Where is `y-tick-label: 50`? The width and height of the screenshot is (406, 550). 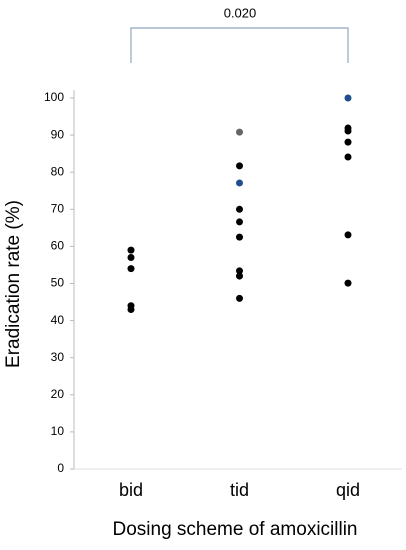
y-tick-label: 50 is located at coordinates (58, 283).